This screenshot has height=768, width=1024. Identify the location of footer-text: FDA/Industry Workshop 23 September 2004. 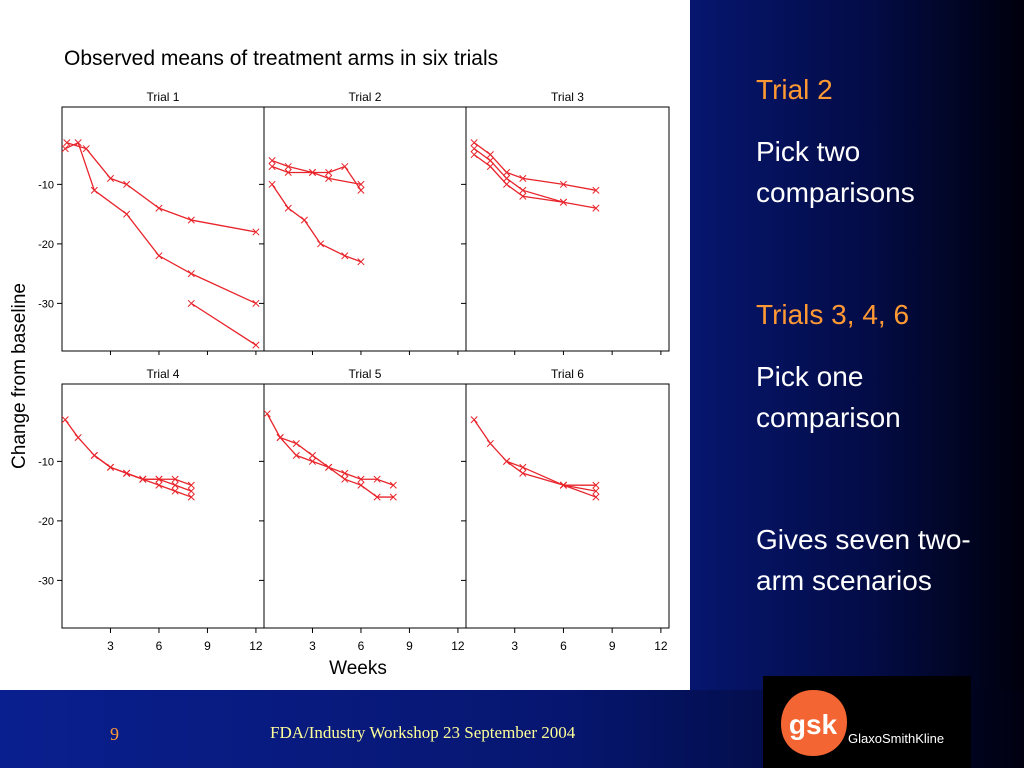
(423, 732).